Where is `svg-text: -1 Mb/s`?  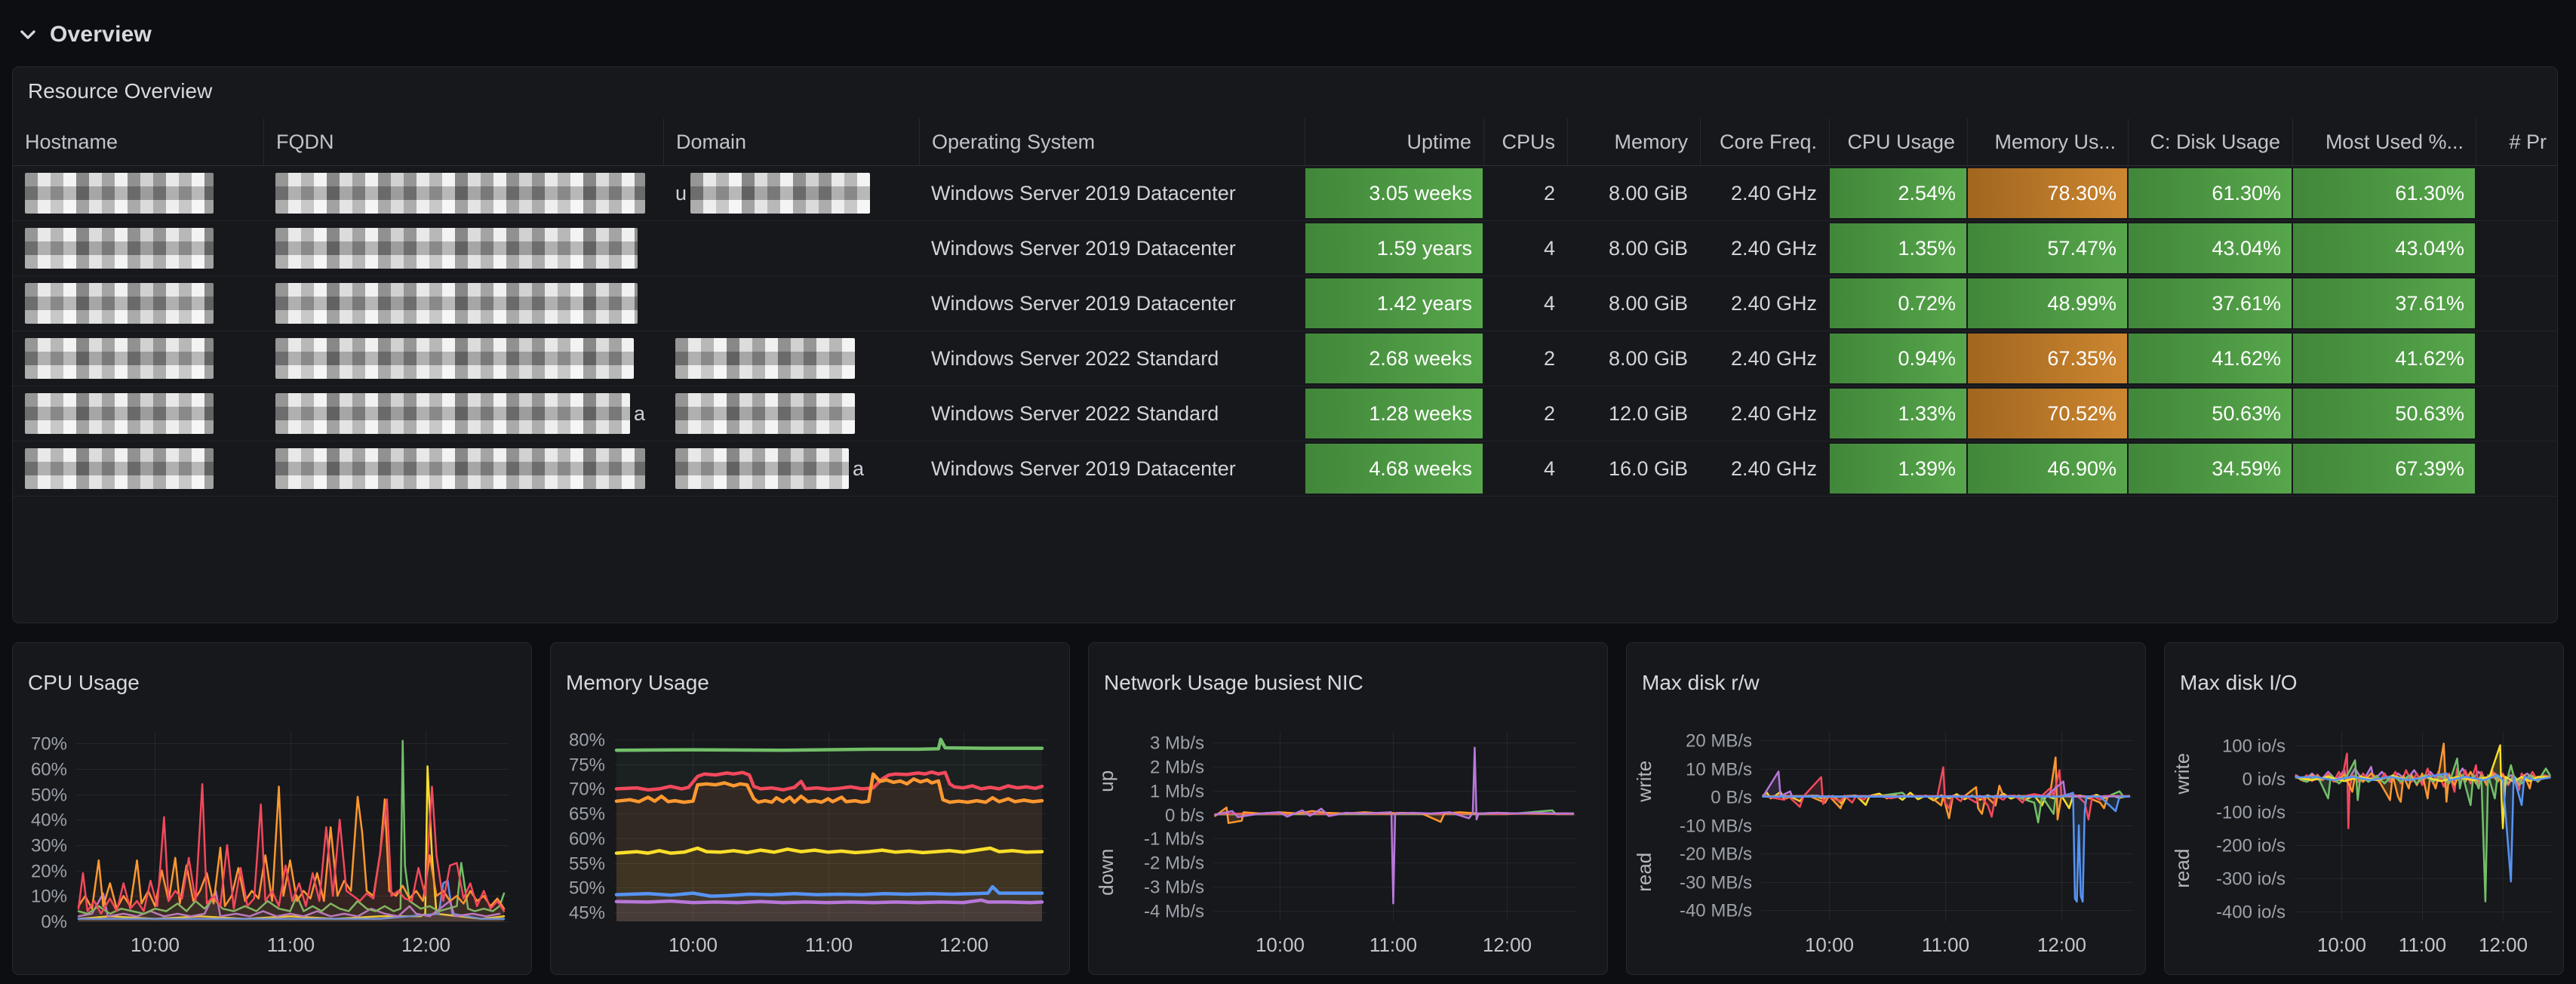
svg-text: -1 Mb/s is located at coordinates (1174, 839).